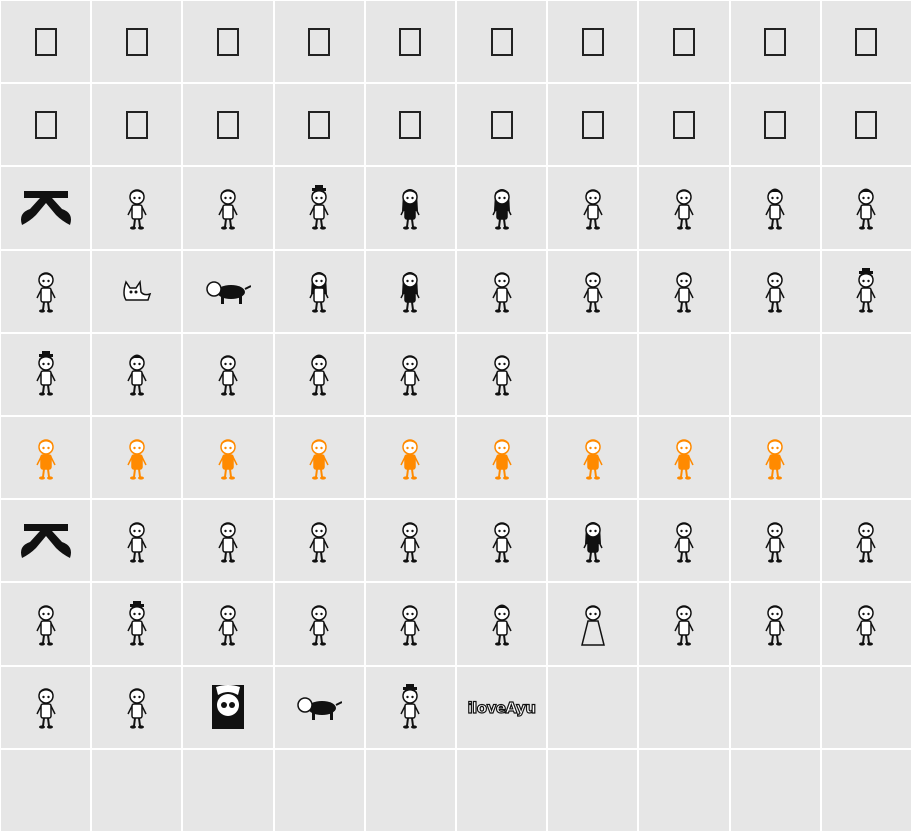 This screenshot has width=912, height=832. Describe the element at coordinates (501, 707) in the screenshot. I see `glyph-cell: iloveAyu` at that location.